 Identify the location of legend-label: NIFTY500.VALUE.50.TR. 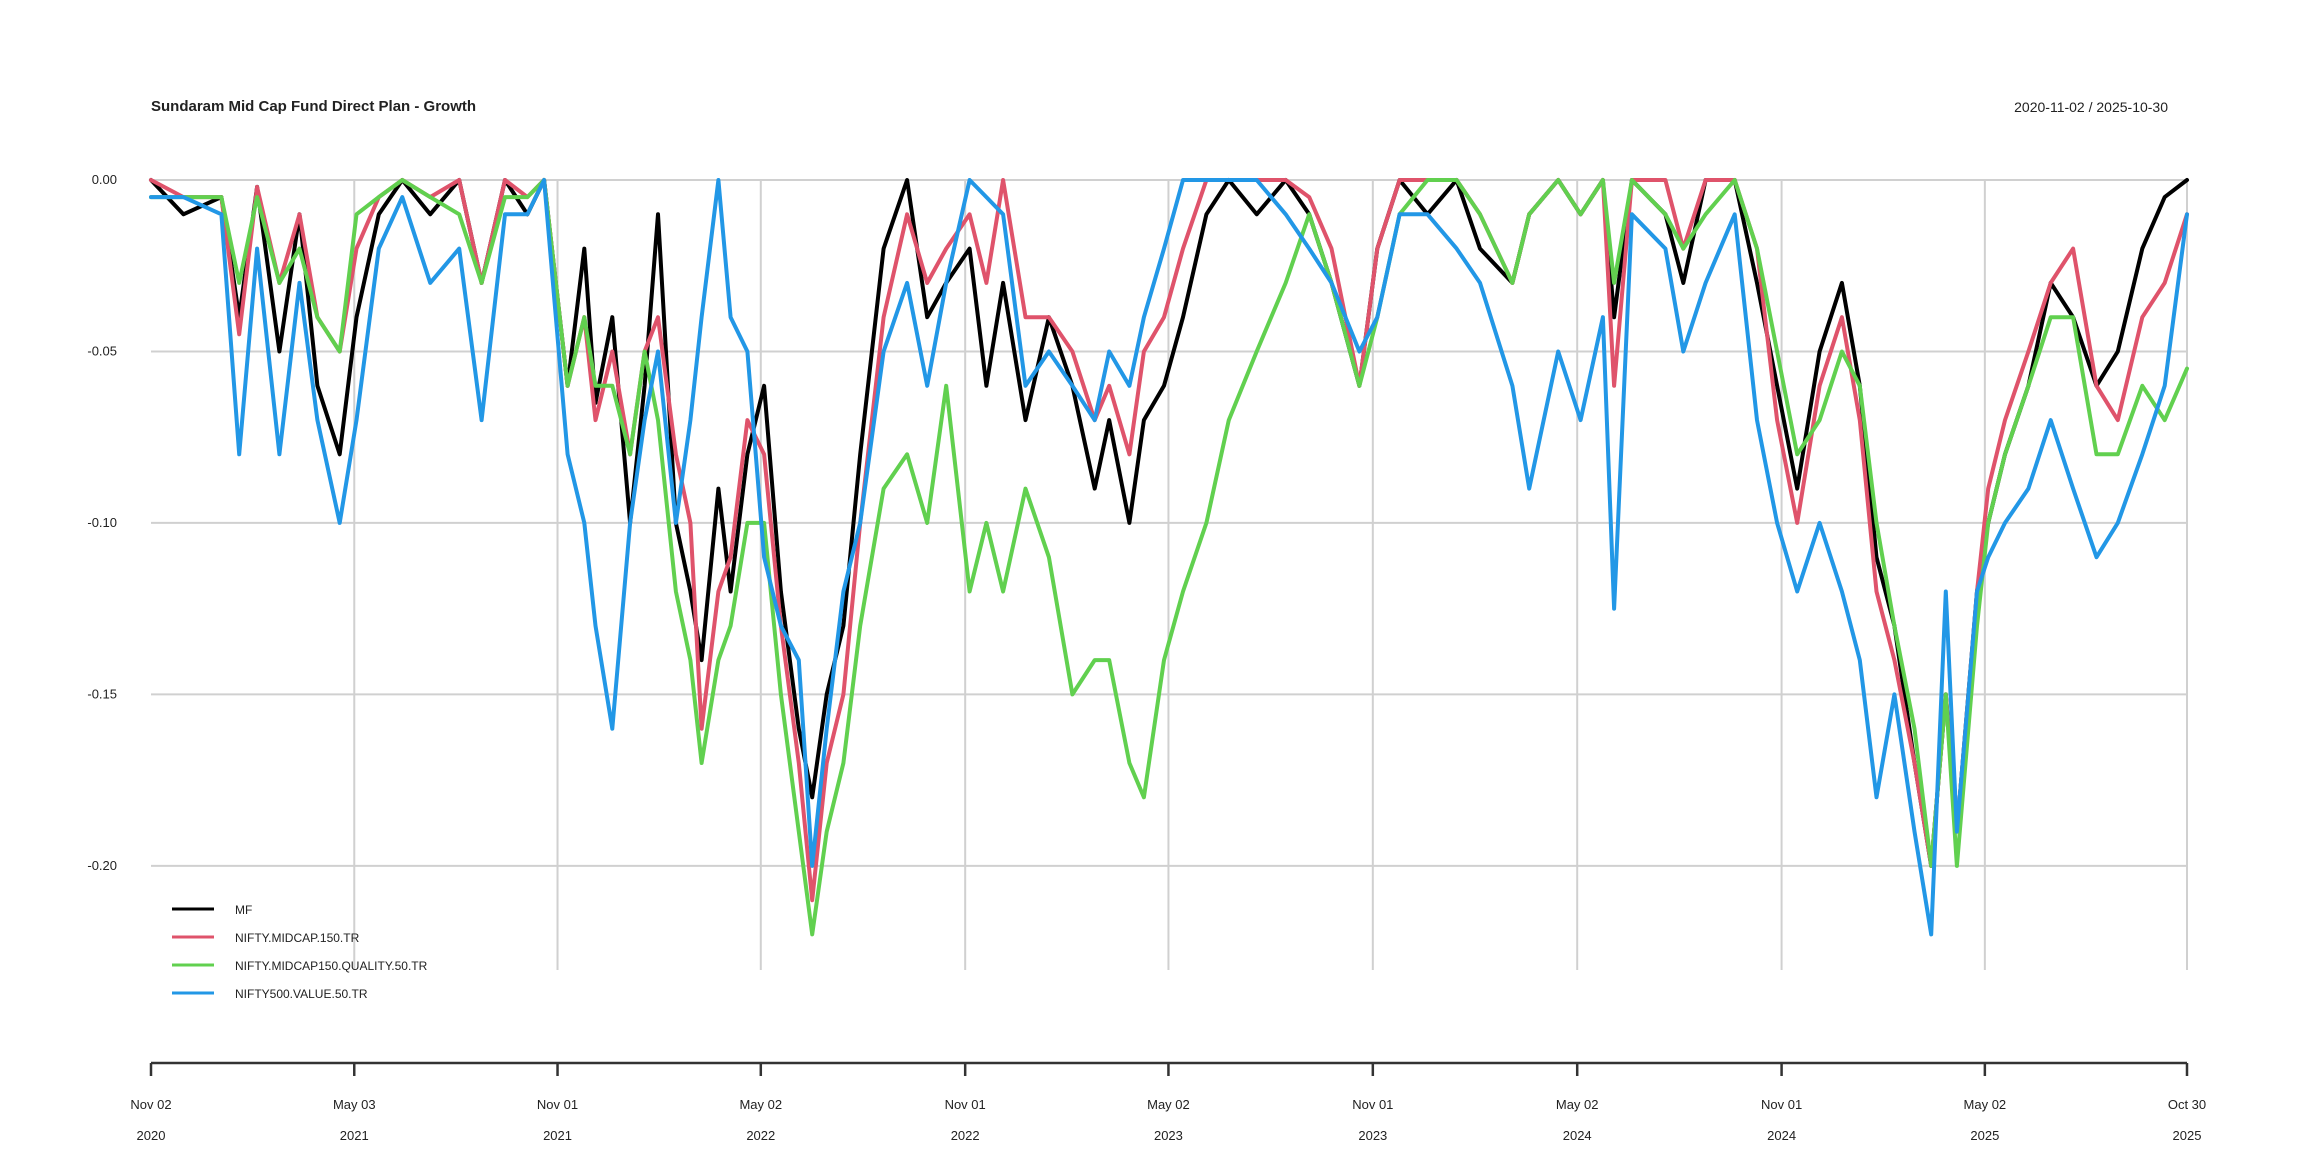
(301, 994).